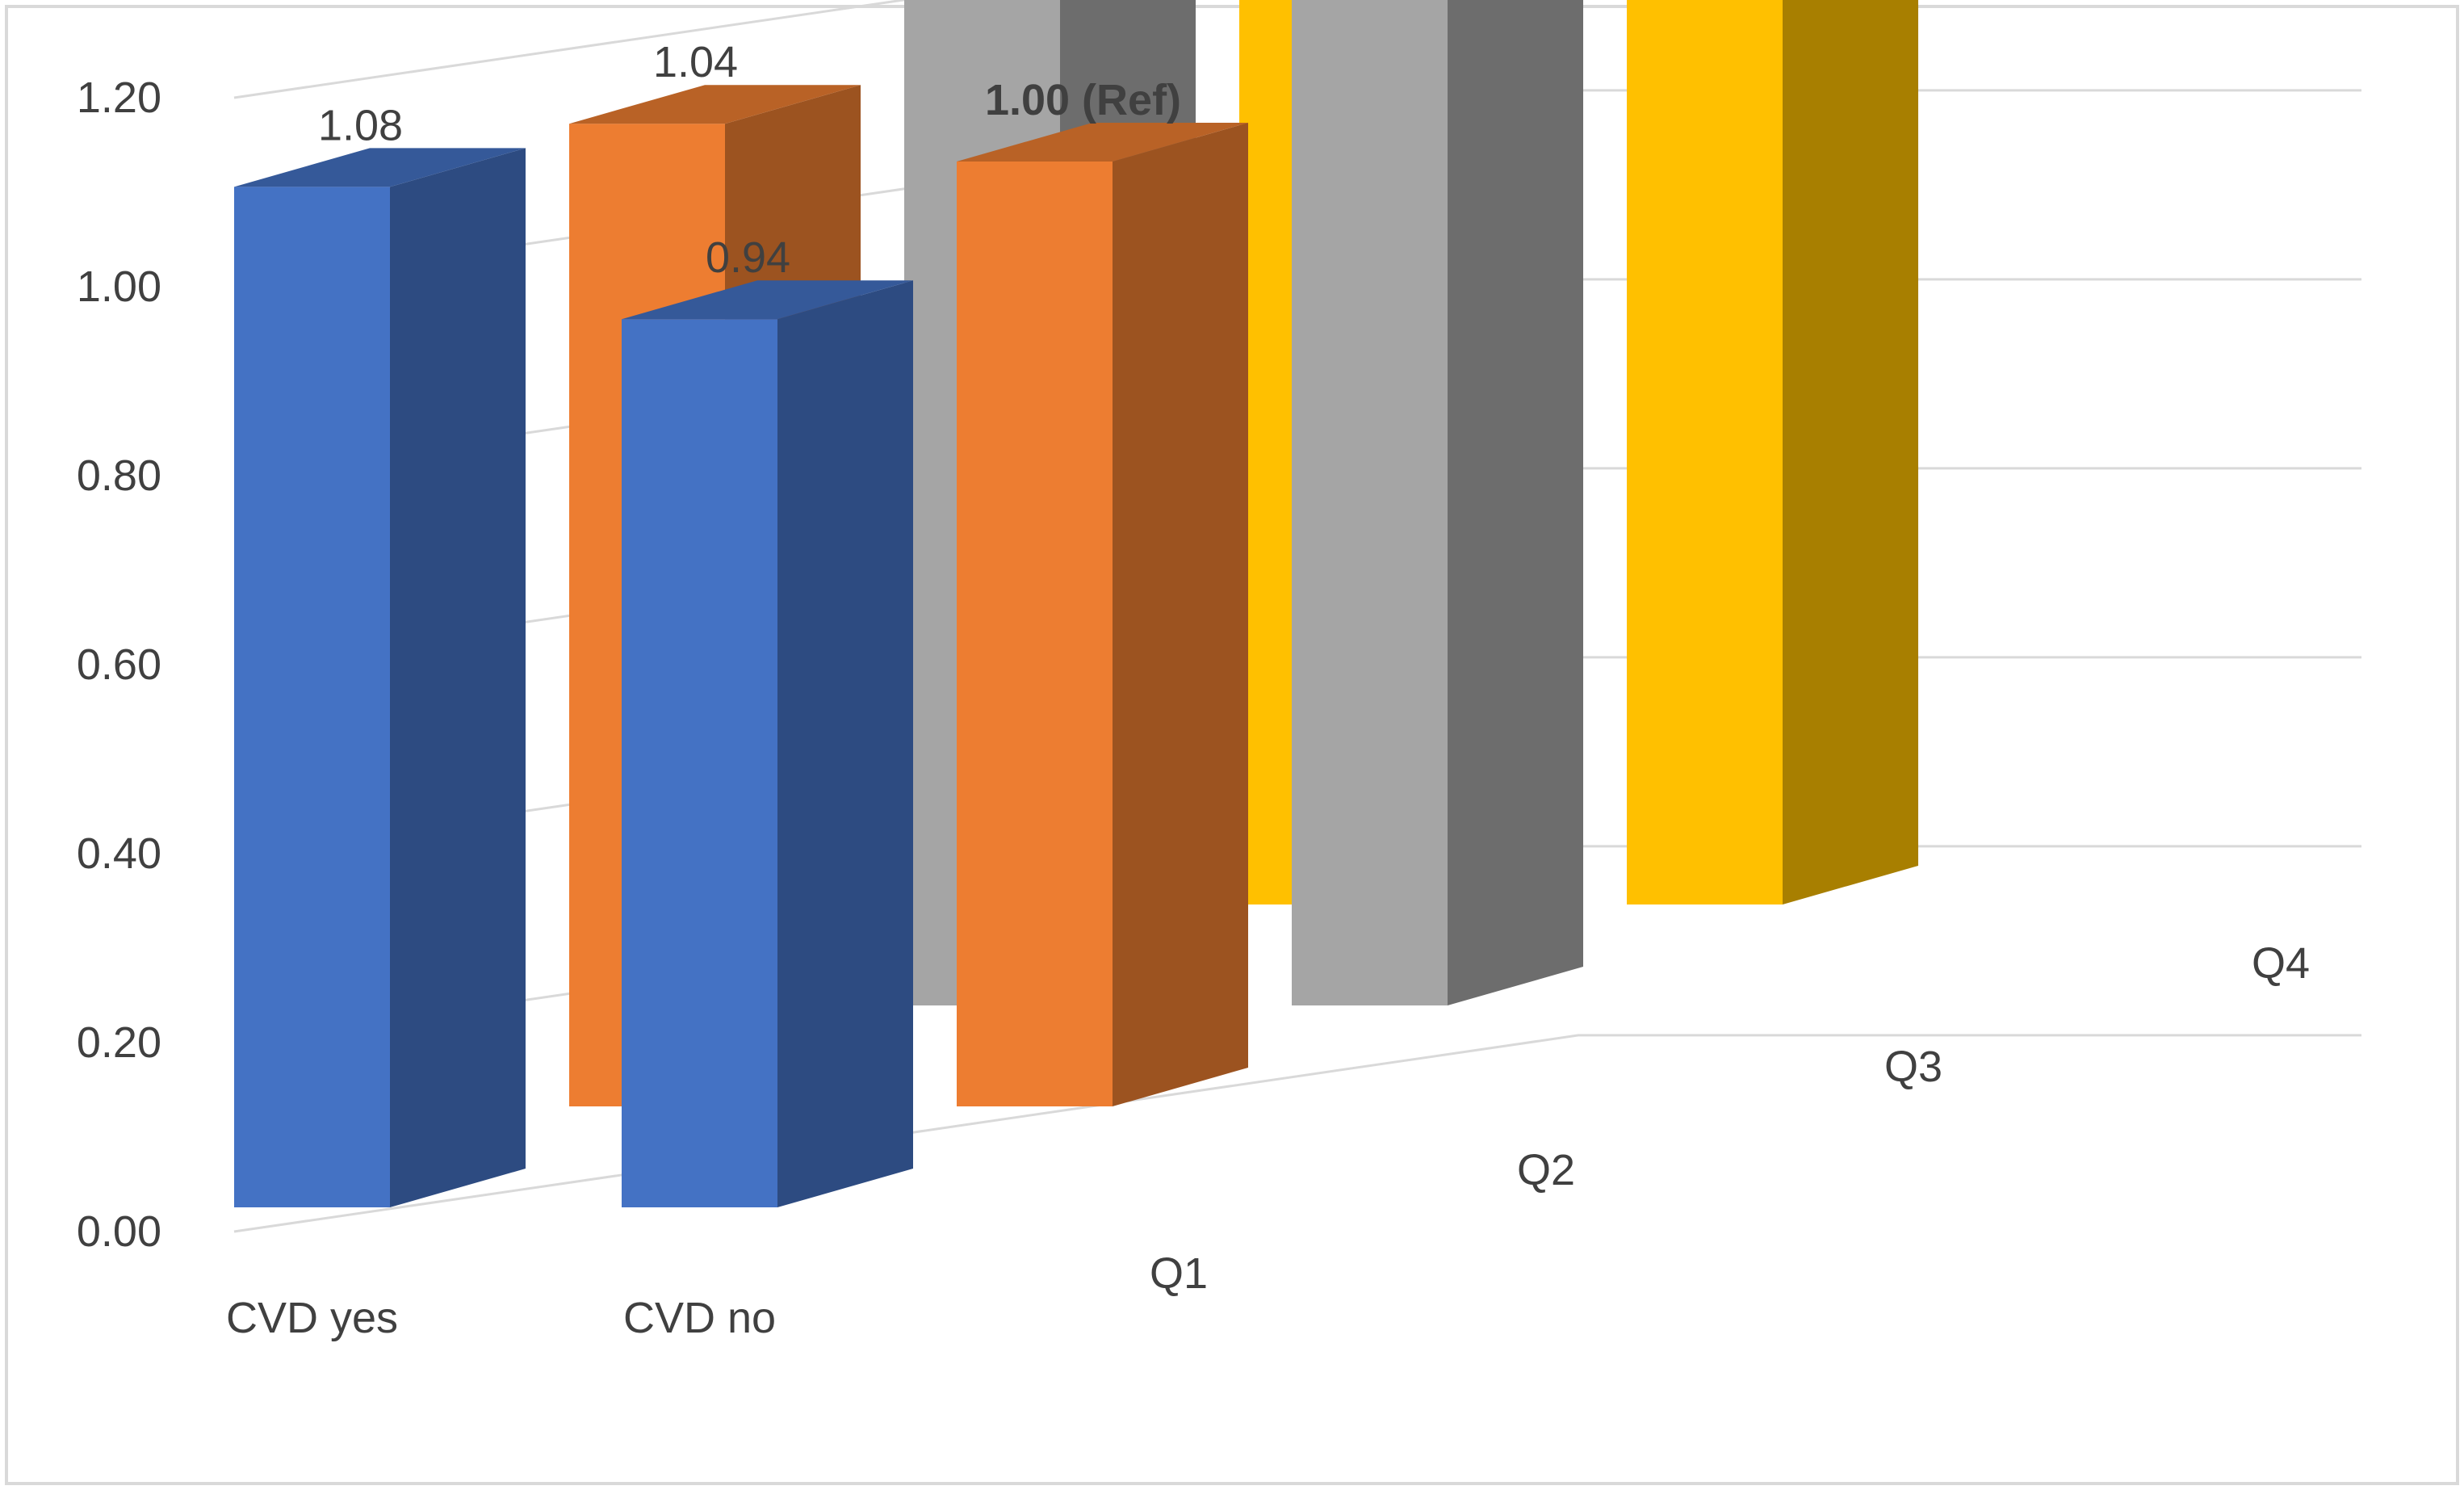 The image size is (2464, 1490). What do you see at coordinates (119, 97) in the screenshot?
I see `y-tick-label: 1.20` at bounding box center [119, 97].